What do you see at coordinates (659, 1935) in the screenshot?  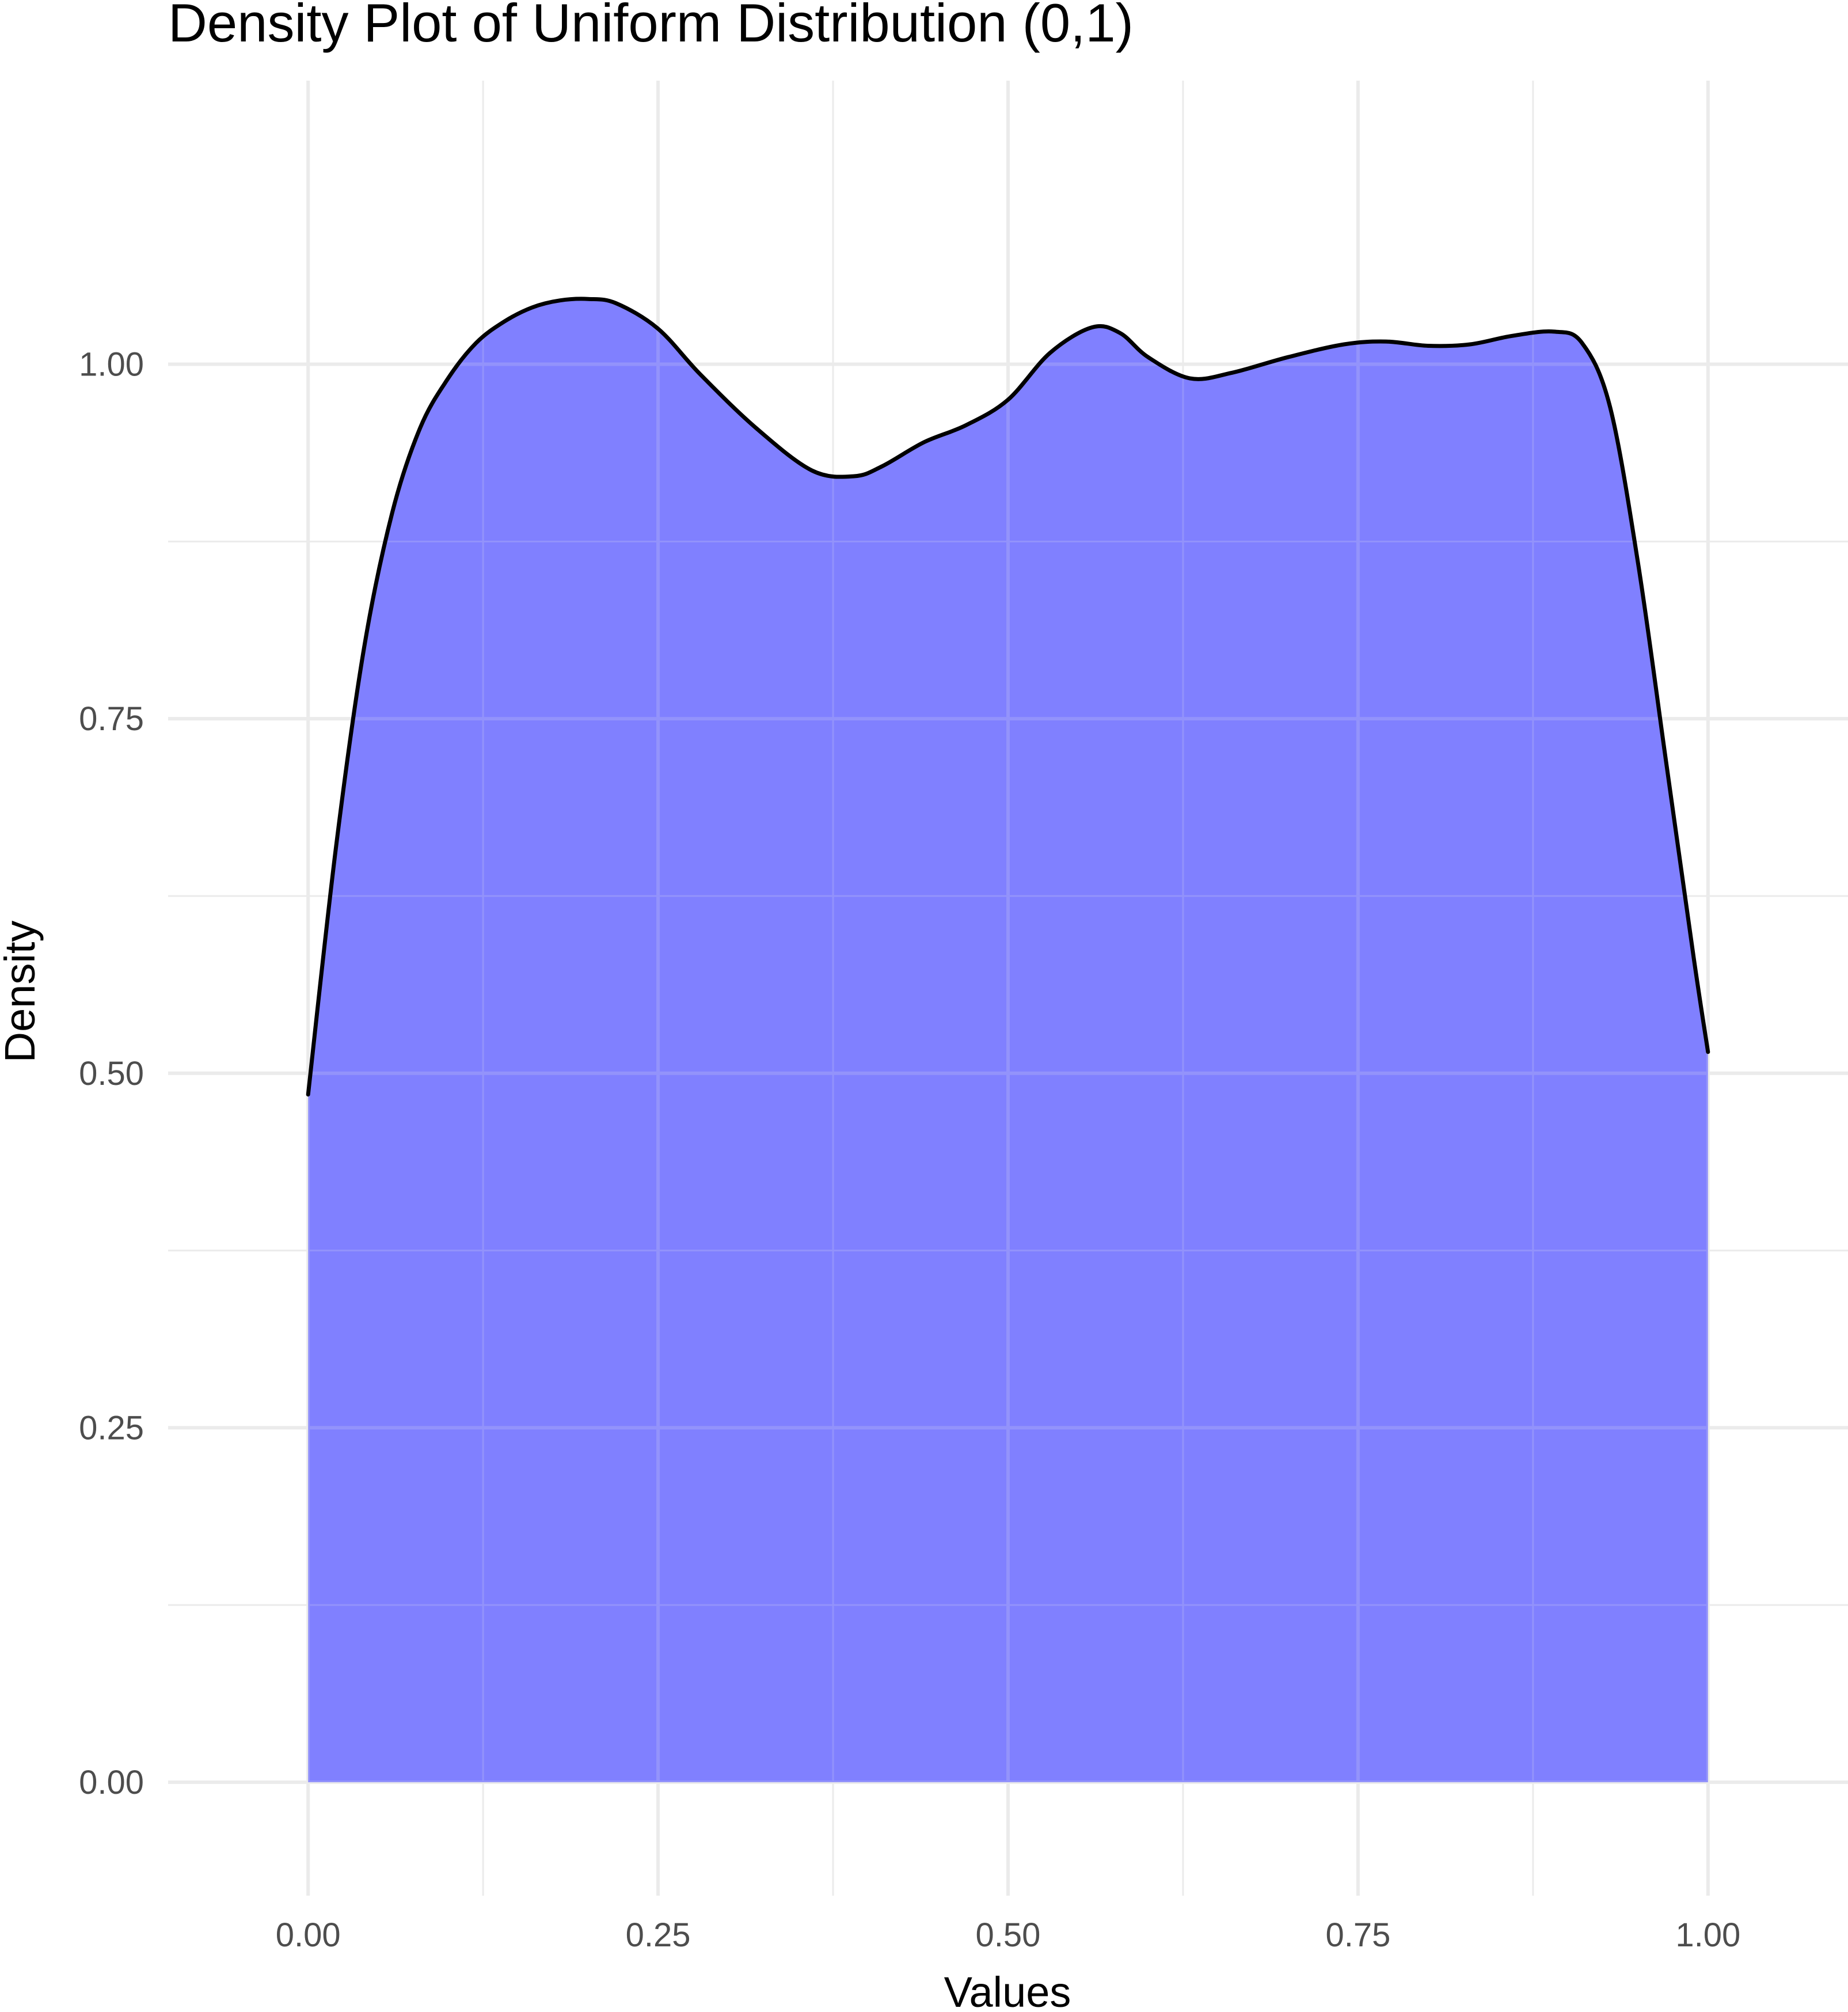 I see `x-tick-label: 0.25` at bounding box center [659, 1935].